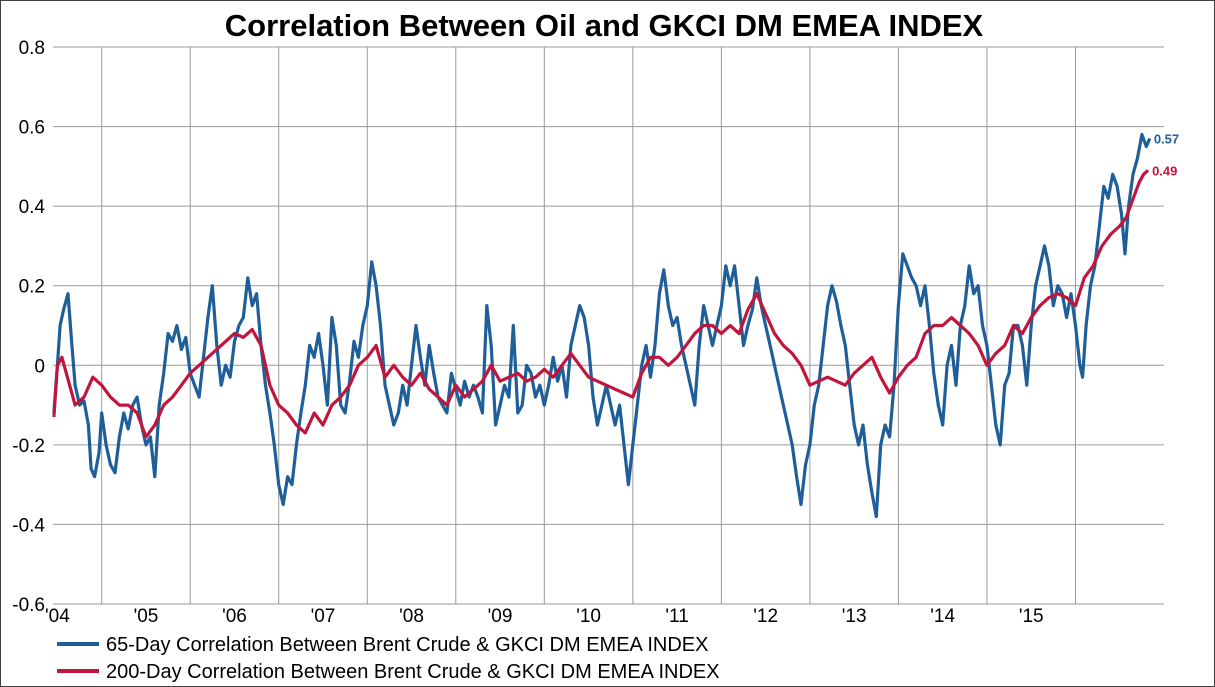 Image resolution: width=1215 pixels, height=687 pixels. What do you see at coordinates (411, 616) in the screenshot?
I see `x-tick-label: '08` at bounding box center [411, 616].